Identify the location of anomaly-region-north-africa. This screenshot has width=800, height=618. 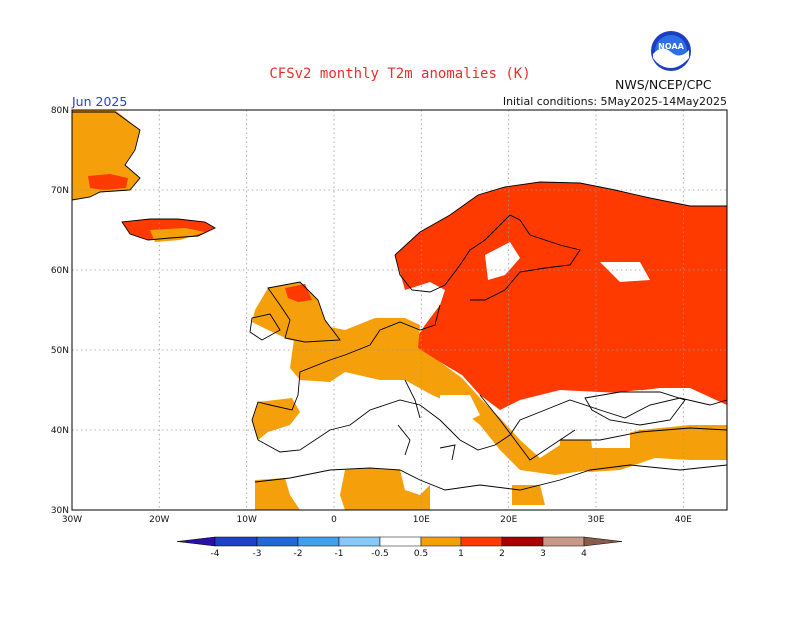
(385, 489).